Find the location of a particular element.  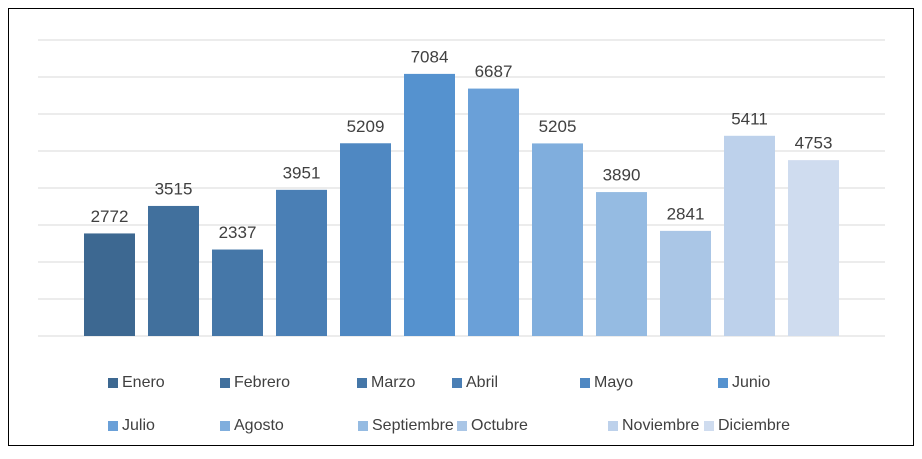

legend-label: Agosto is located at coordinates (259, 425).